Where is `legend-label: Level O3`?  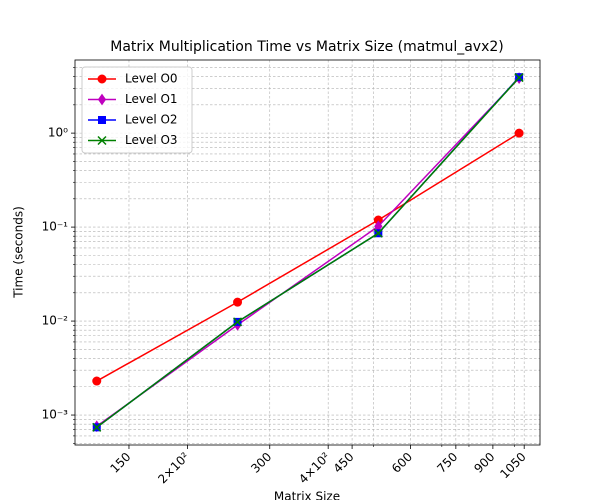
legend-label: Level O3 is located at coordinates (151, 140).